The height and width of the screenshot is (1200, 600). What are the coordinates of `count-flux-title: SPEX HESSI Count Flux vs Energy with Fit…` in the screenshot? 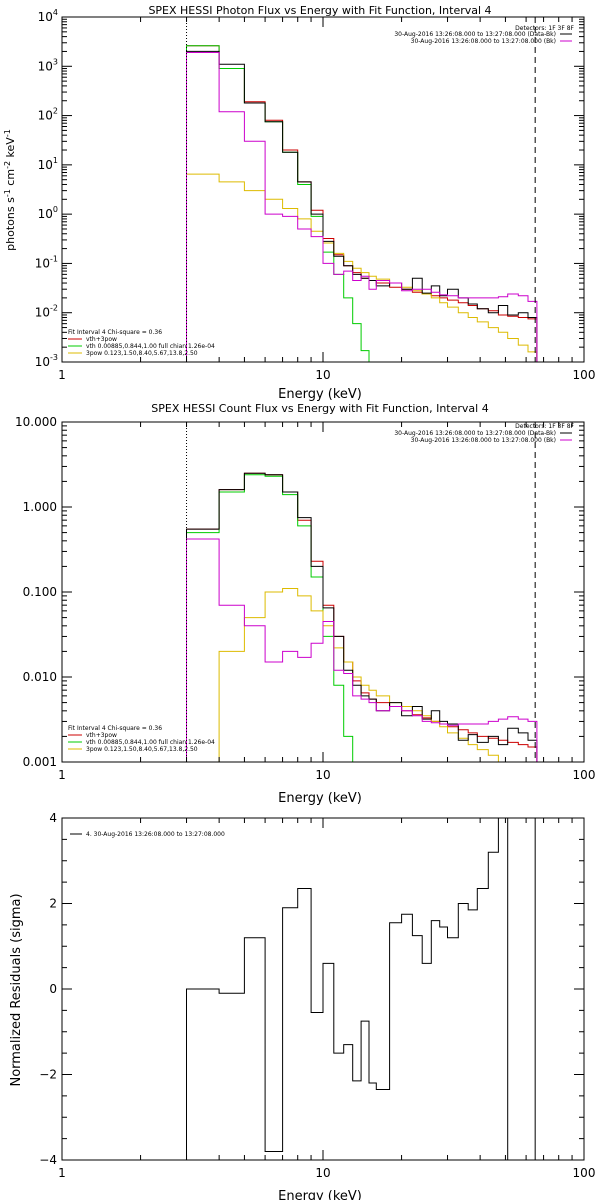 It's located at (319, 408).